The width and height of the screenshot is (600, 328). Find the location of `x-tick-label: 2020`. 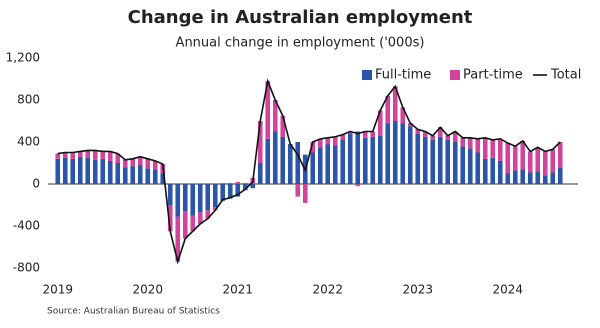

x-tick-label: 2020 is located at coordinates (147, 290).